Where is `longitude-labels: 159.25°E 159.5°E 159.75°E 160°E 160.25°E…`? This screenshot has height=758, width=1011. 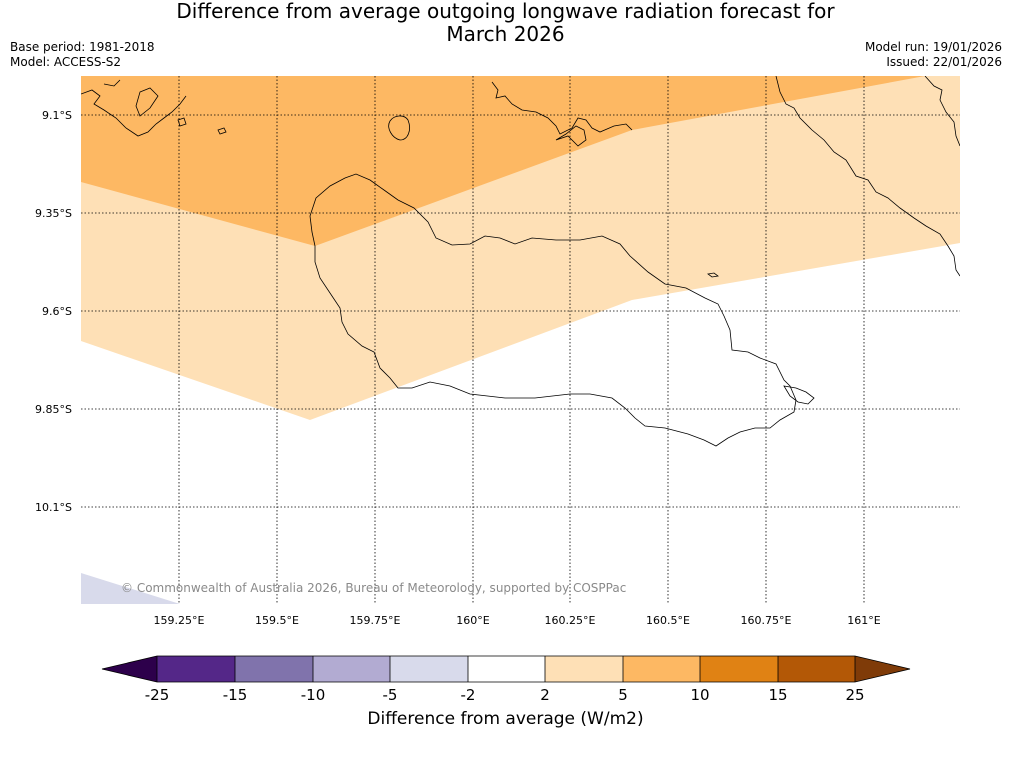
longitude-labels: 159.25°E 159.5°E 159.75°E 160°E 160.25°E… is located at coordinates (517, 620).